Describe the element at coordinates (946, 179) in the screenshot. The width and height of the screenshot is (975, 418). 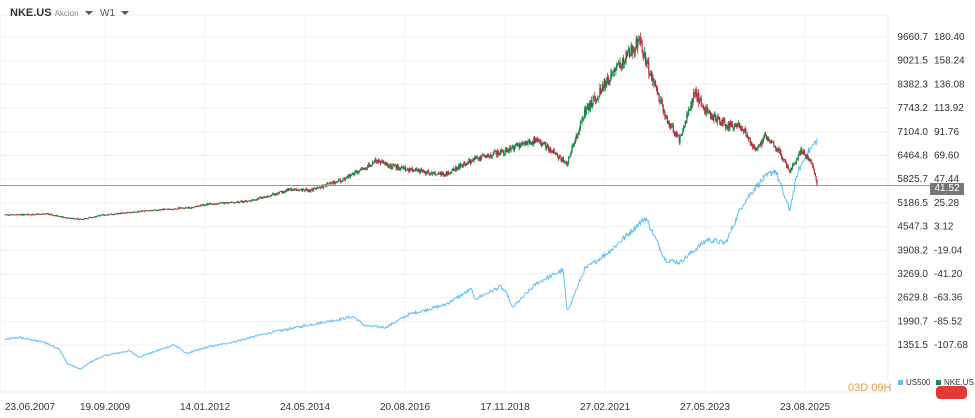
I see `right-axis-tick-label: 47.44` at that location.